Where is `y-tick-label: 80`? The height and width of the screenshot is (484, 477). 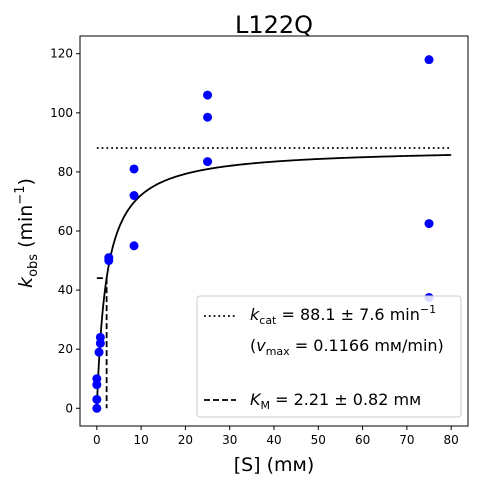
y-tick-label: 80 is located at coordinates (65, 172).